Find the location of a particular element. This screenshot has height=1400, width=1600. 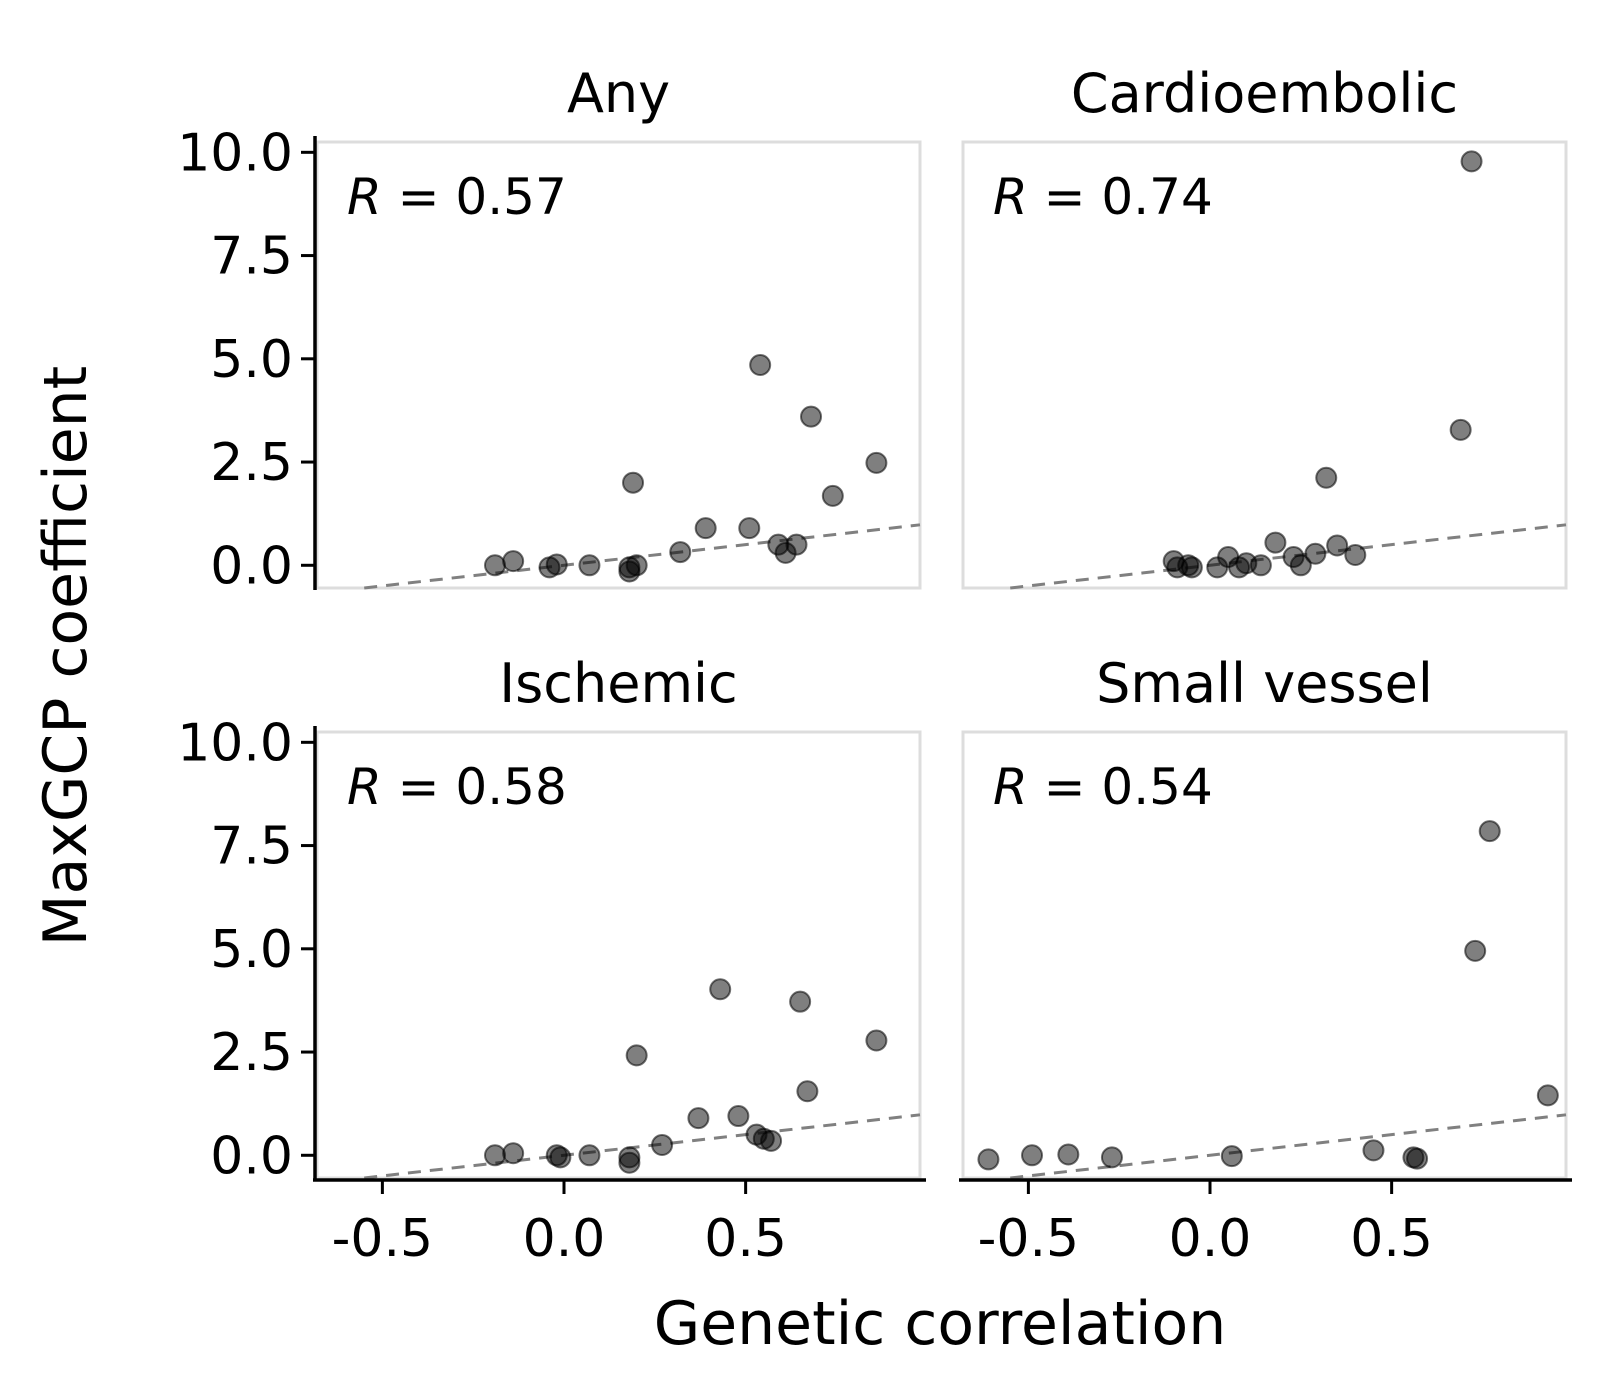

r-value: = 0.54 is located at coordinates (1120, 787).